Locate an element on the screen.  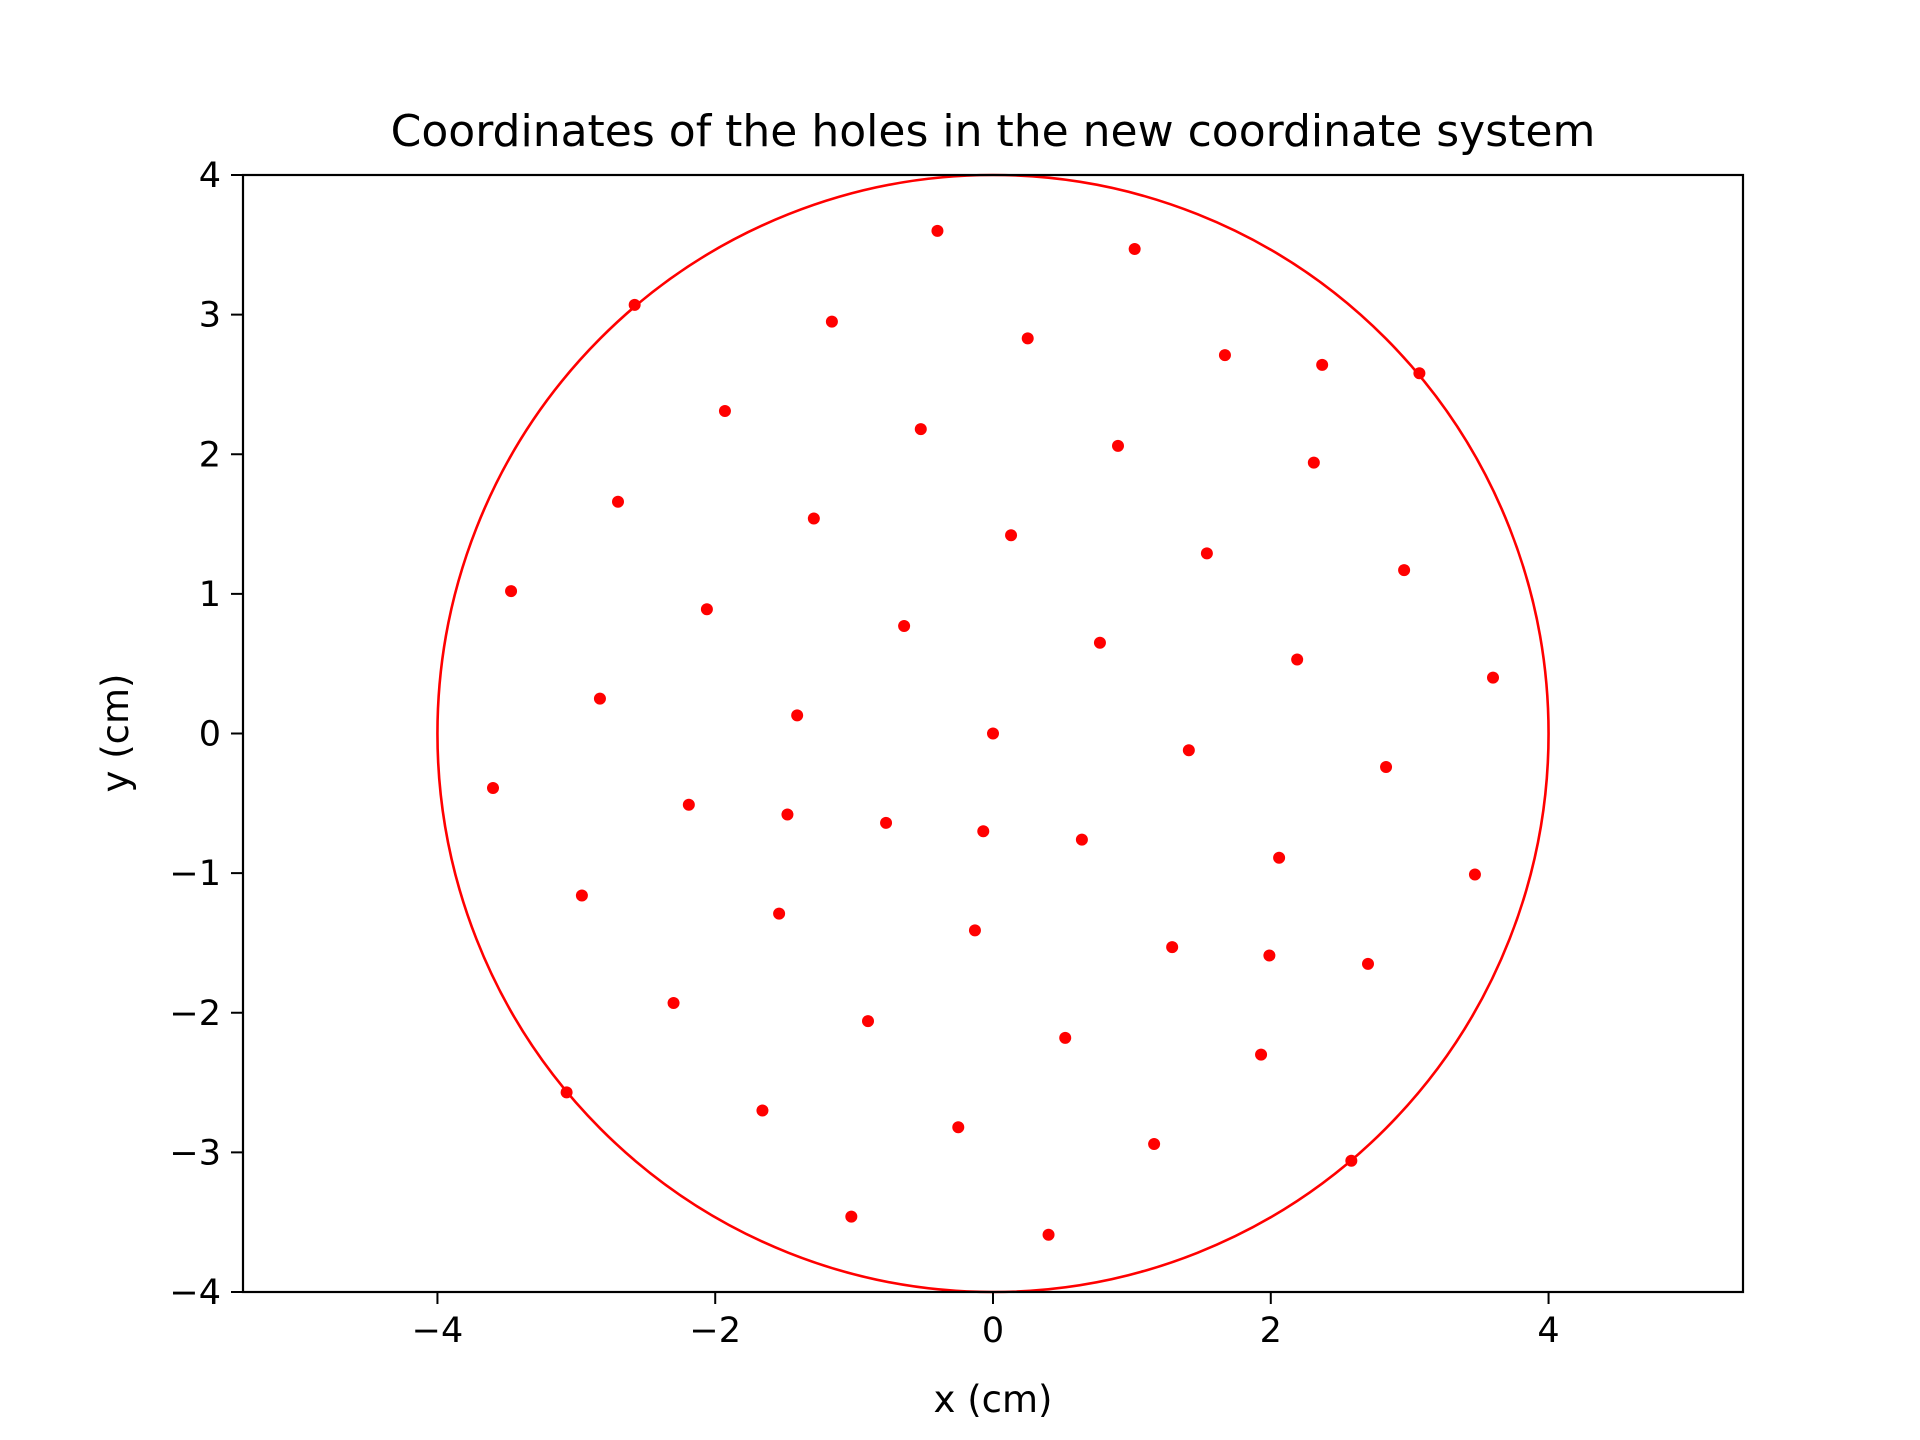
x-tick-label: 2 is located at coordinates (1271, 1331).